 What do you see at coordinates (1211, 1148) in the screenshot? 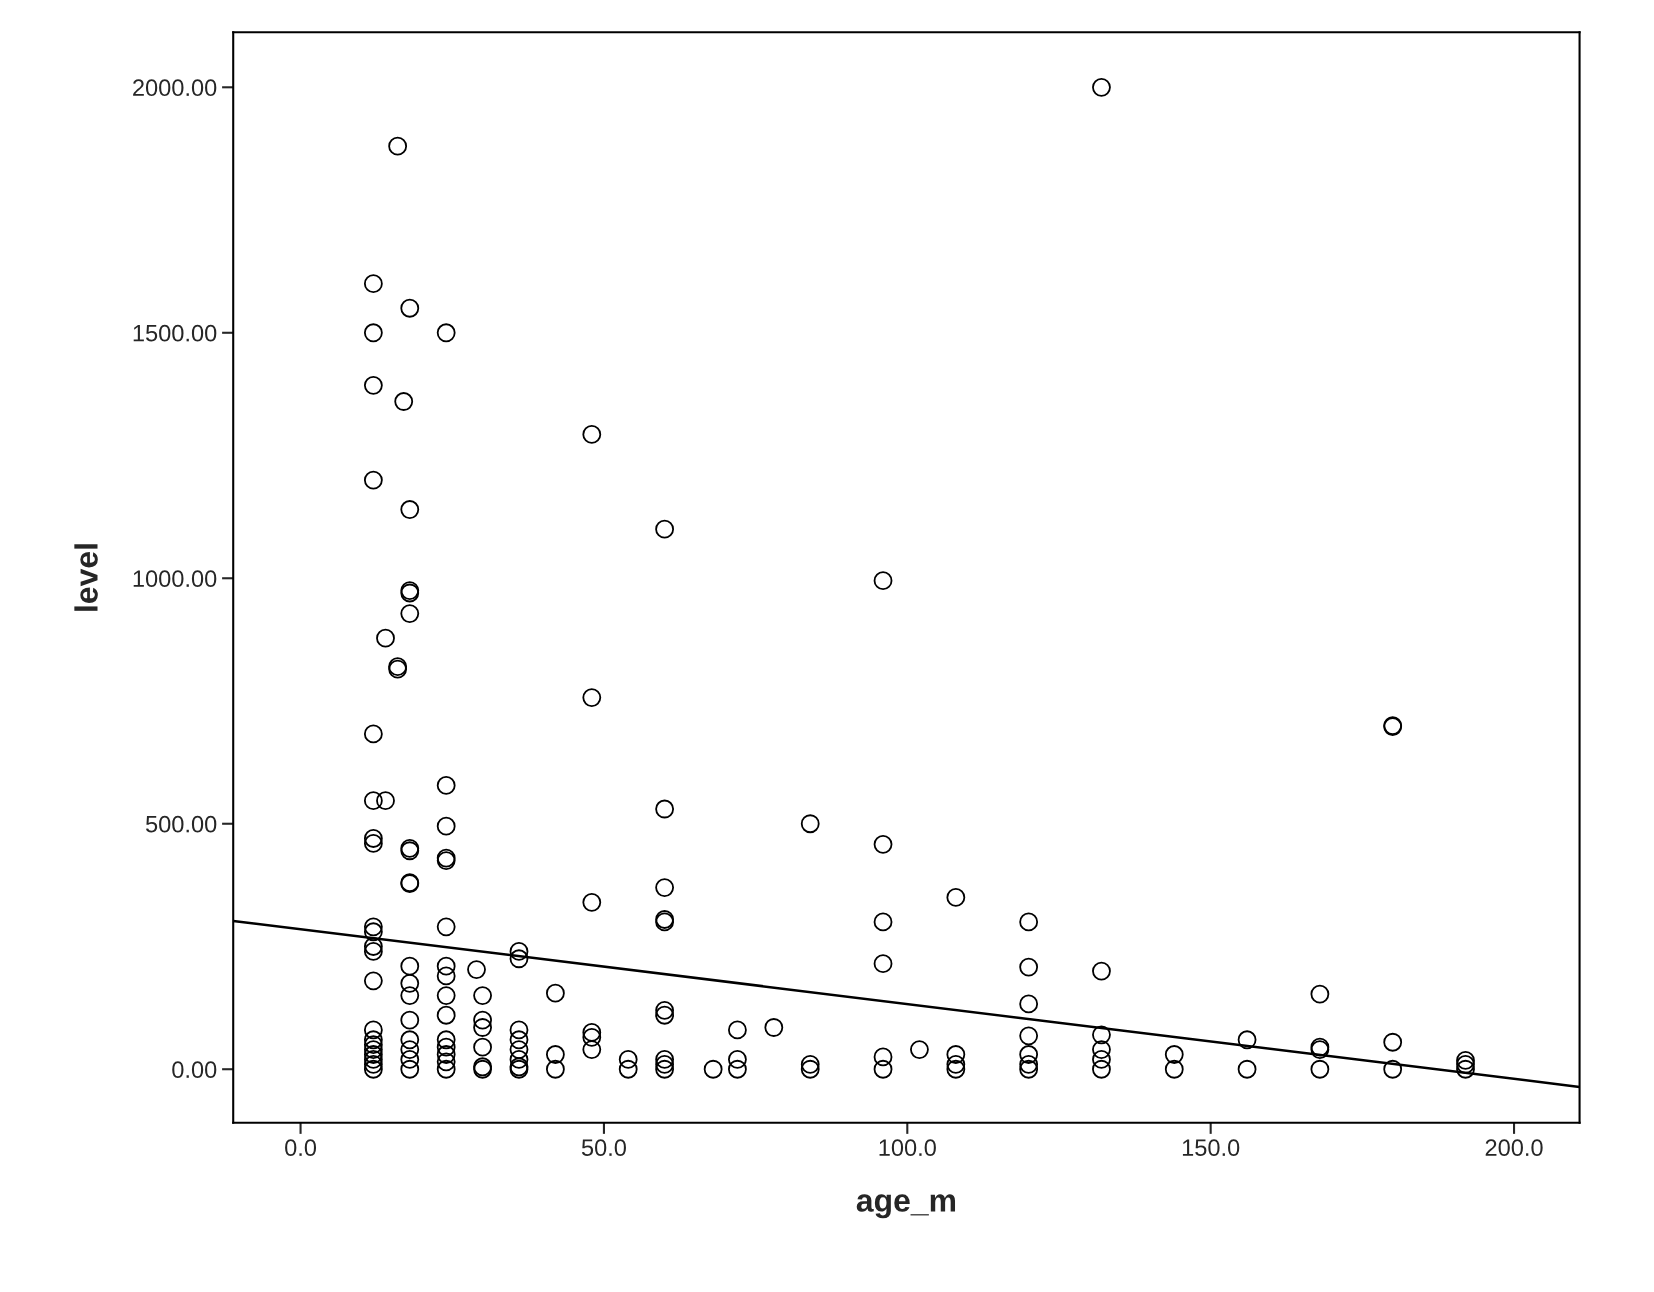
I see `x-tick-label: 150.0` at bounding box center [1211, 1148].